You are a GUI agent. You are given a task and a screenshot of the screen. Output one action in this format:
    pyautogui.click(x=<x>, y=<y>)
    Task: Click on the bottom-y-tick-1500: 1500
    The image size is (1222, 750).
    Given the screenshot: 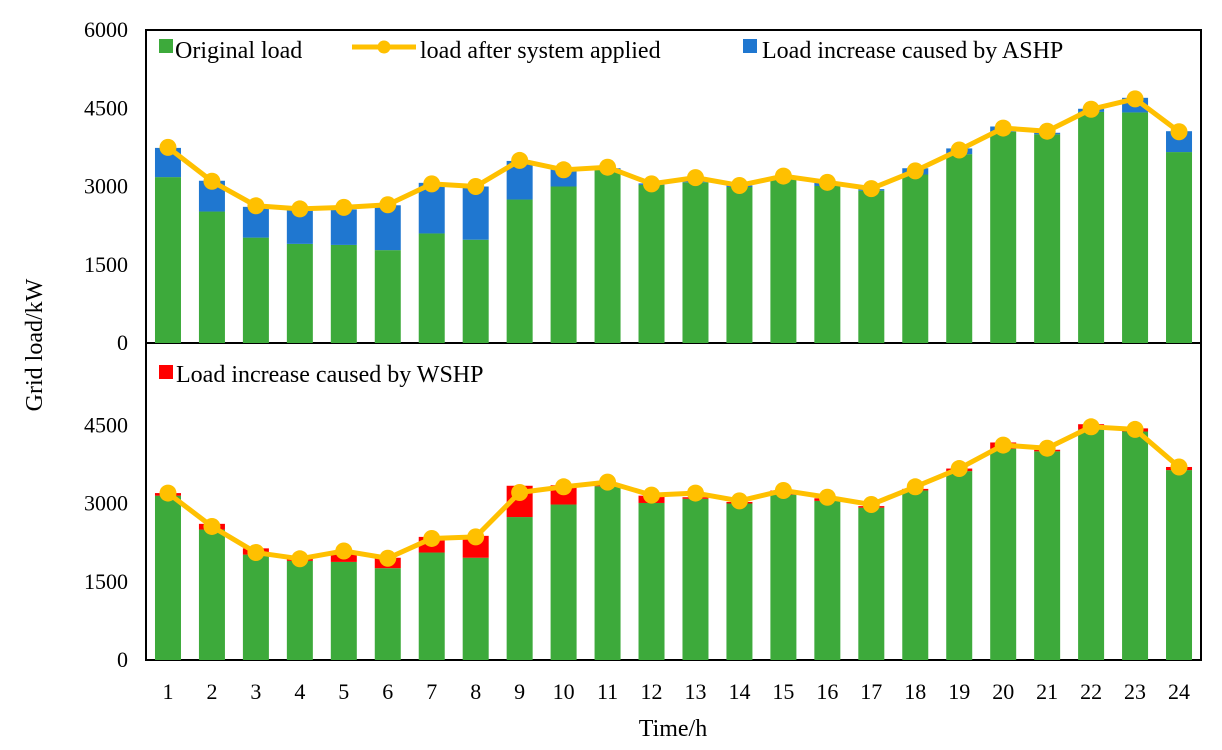 What is the action you would take?
    pyautogui.click(x=106, y=581)
    